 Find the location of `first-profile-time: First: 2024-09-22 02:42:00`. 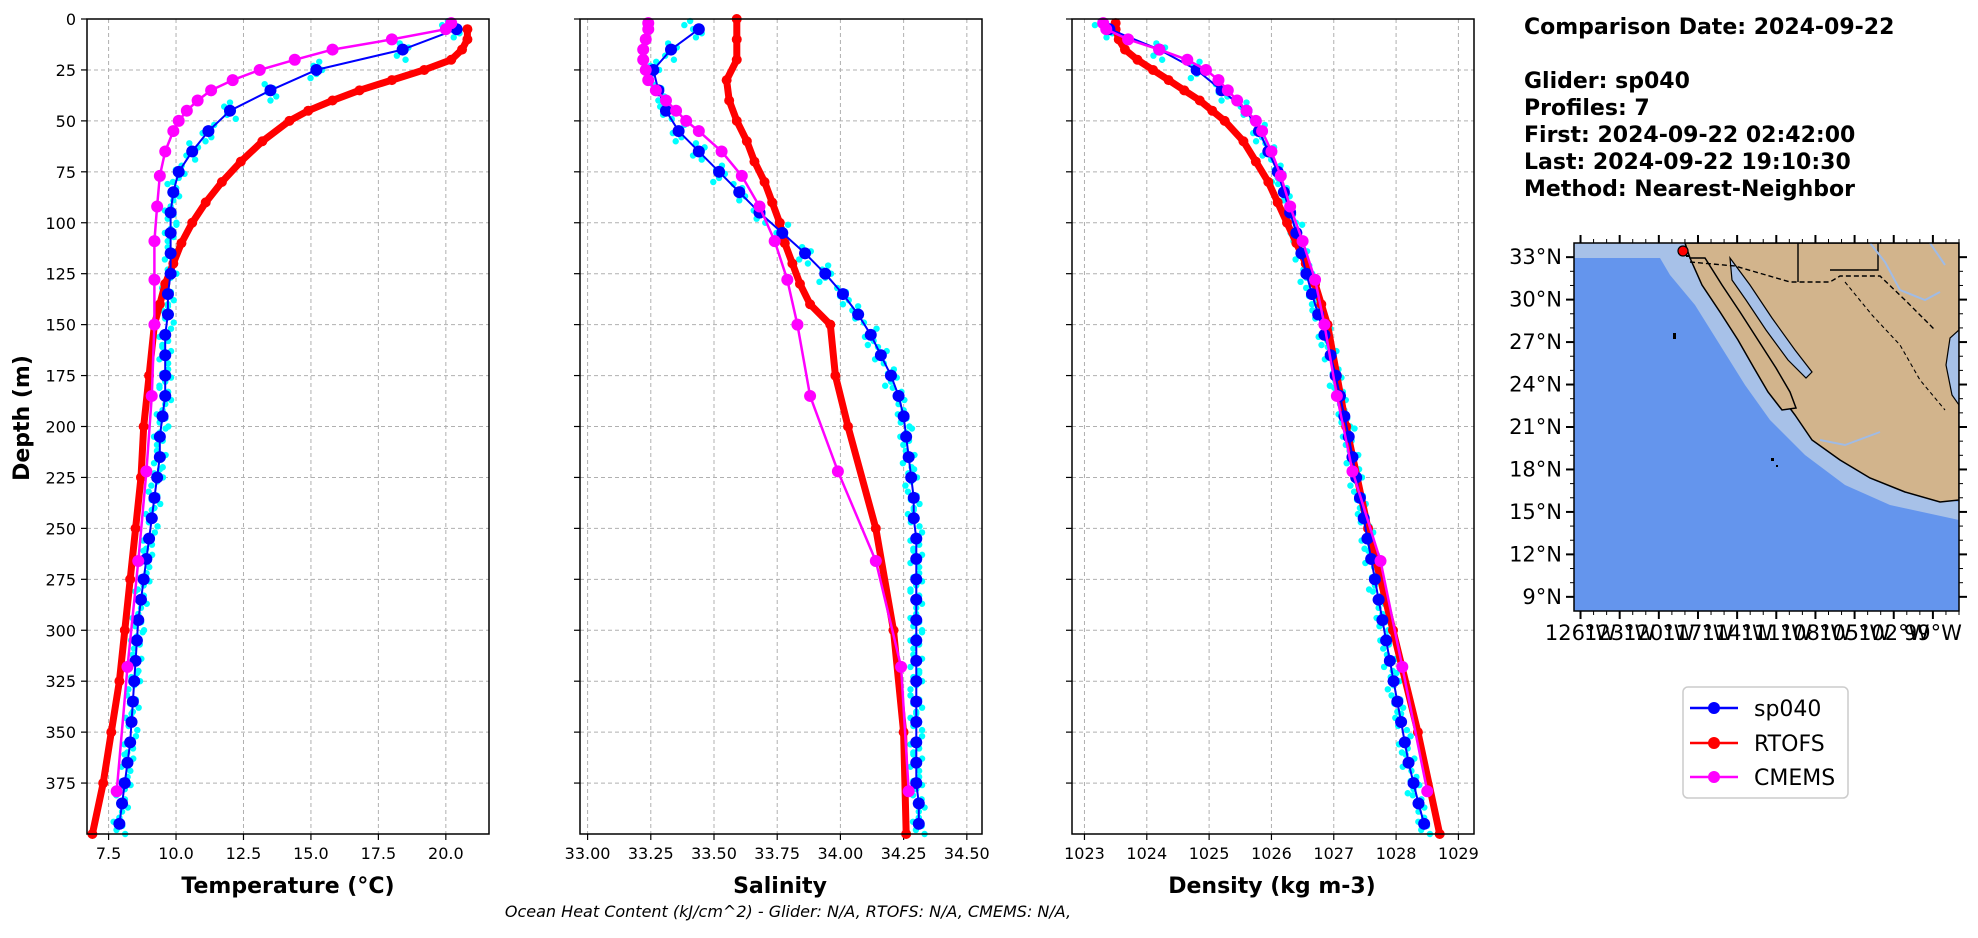

first-profile-time: First: 2024-09-22 02:42:00 is located at coordinates (1690, 135).